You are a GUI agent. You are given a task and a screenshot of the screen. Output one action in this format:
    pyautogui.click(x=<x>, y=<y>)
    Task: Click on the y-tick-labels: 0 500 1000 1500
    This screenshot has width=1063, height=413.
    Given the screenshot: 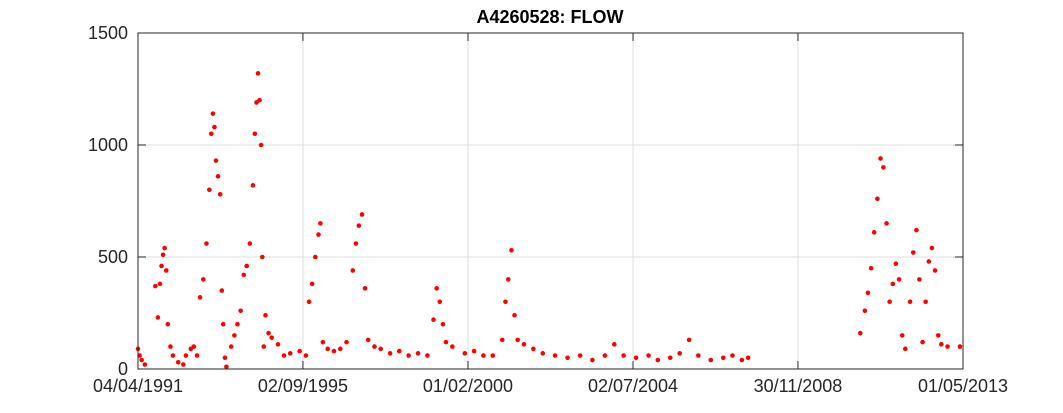 What is the action you would take?
    pyautogui.click(x=108, y=201)
    